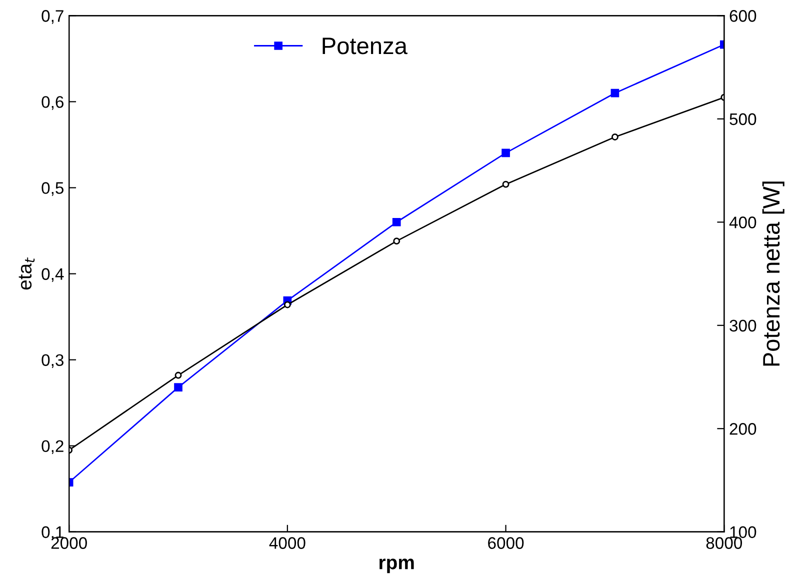  What do you see at coordinates (743, 429) in the screenshot?
I see `y2-tick-label: 200` at bounding box center [743, 429].